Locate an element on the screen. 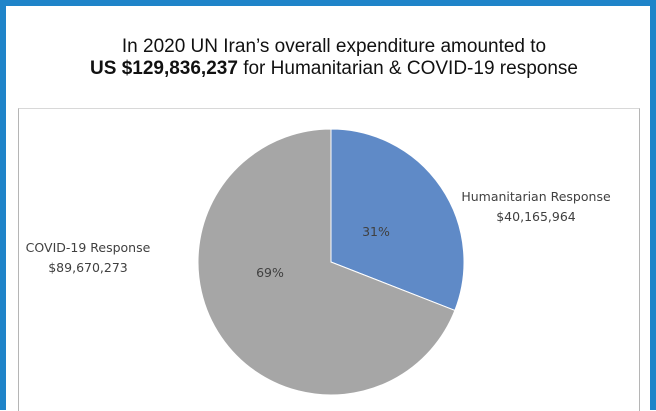 The height and width of the screenshot is (411, 656). pie-slice-humanitarian is located at coordinates (397, 220).